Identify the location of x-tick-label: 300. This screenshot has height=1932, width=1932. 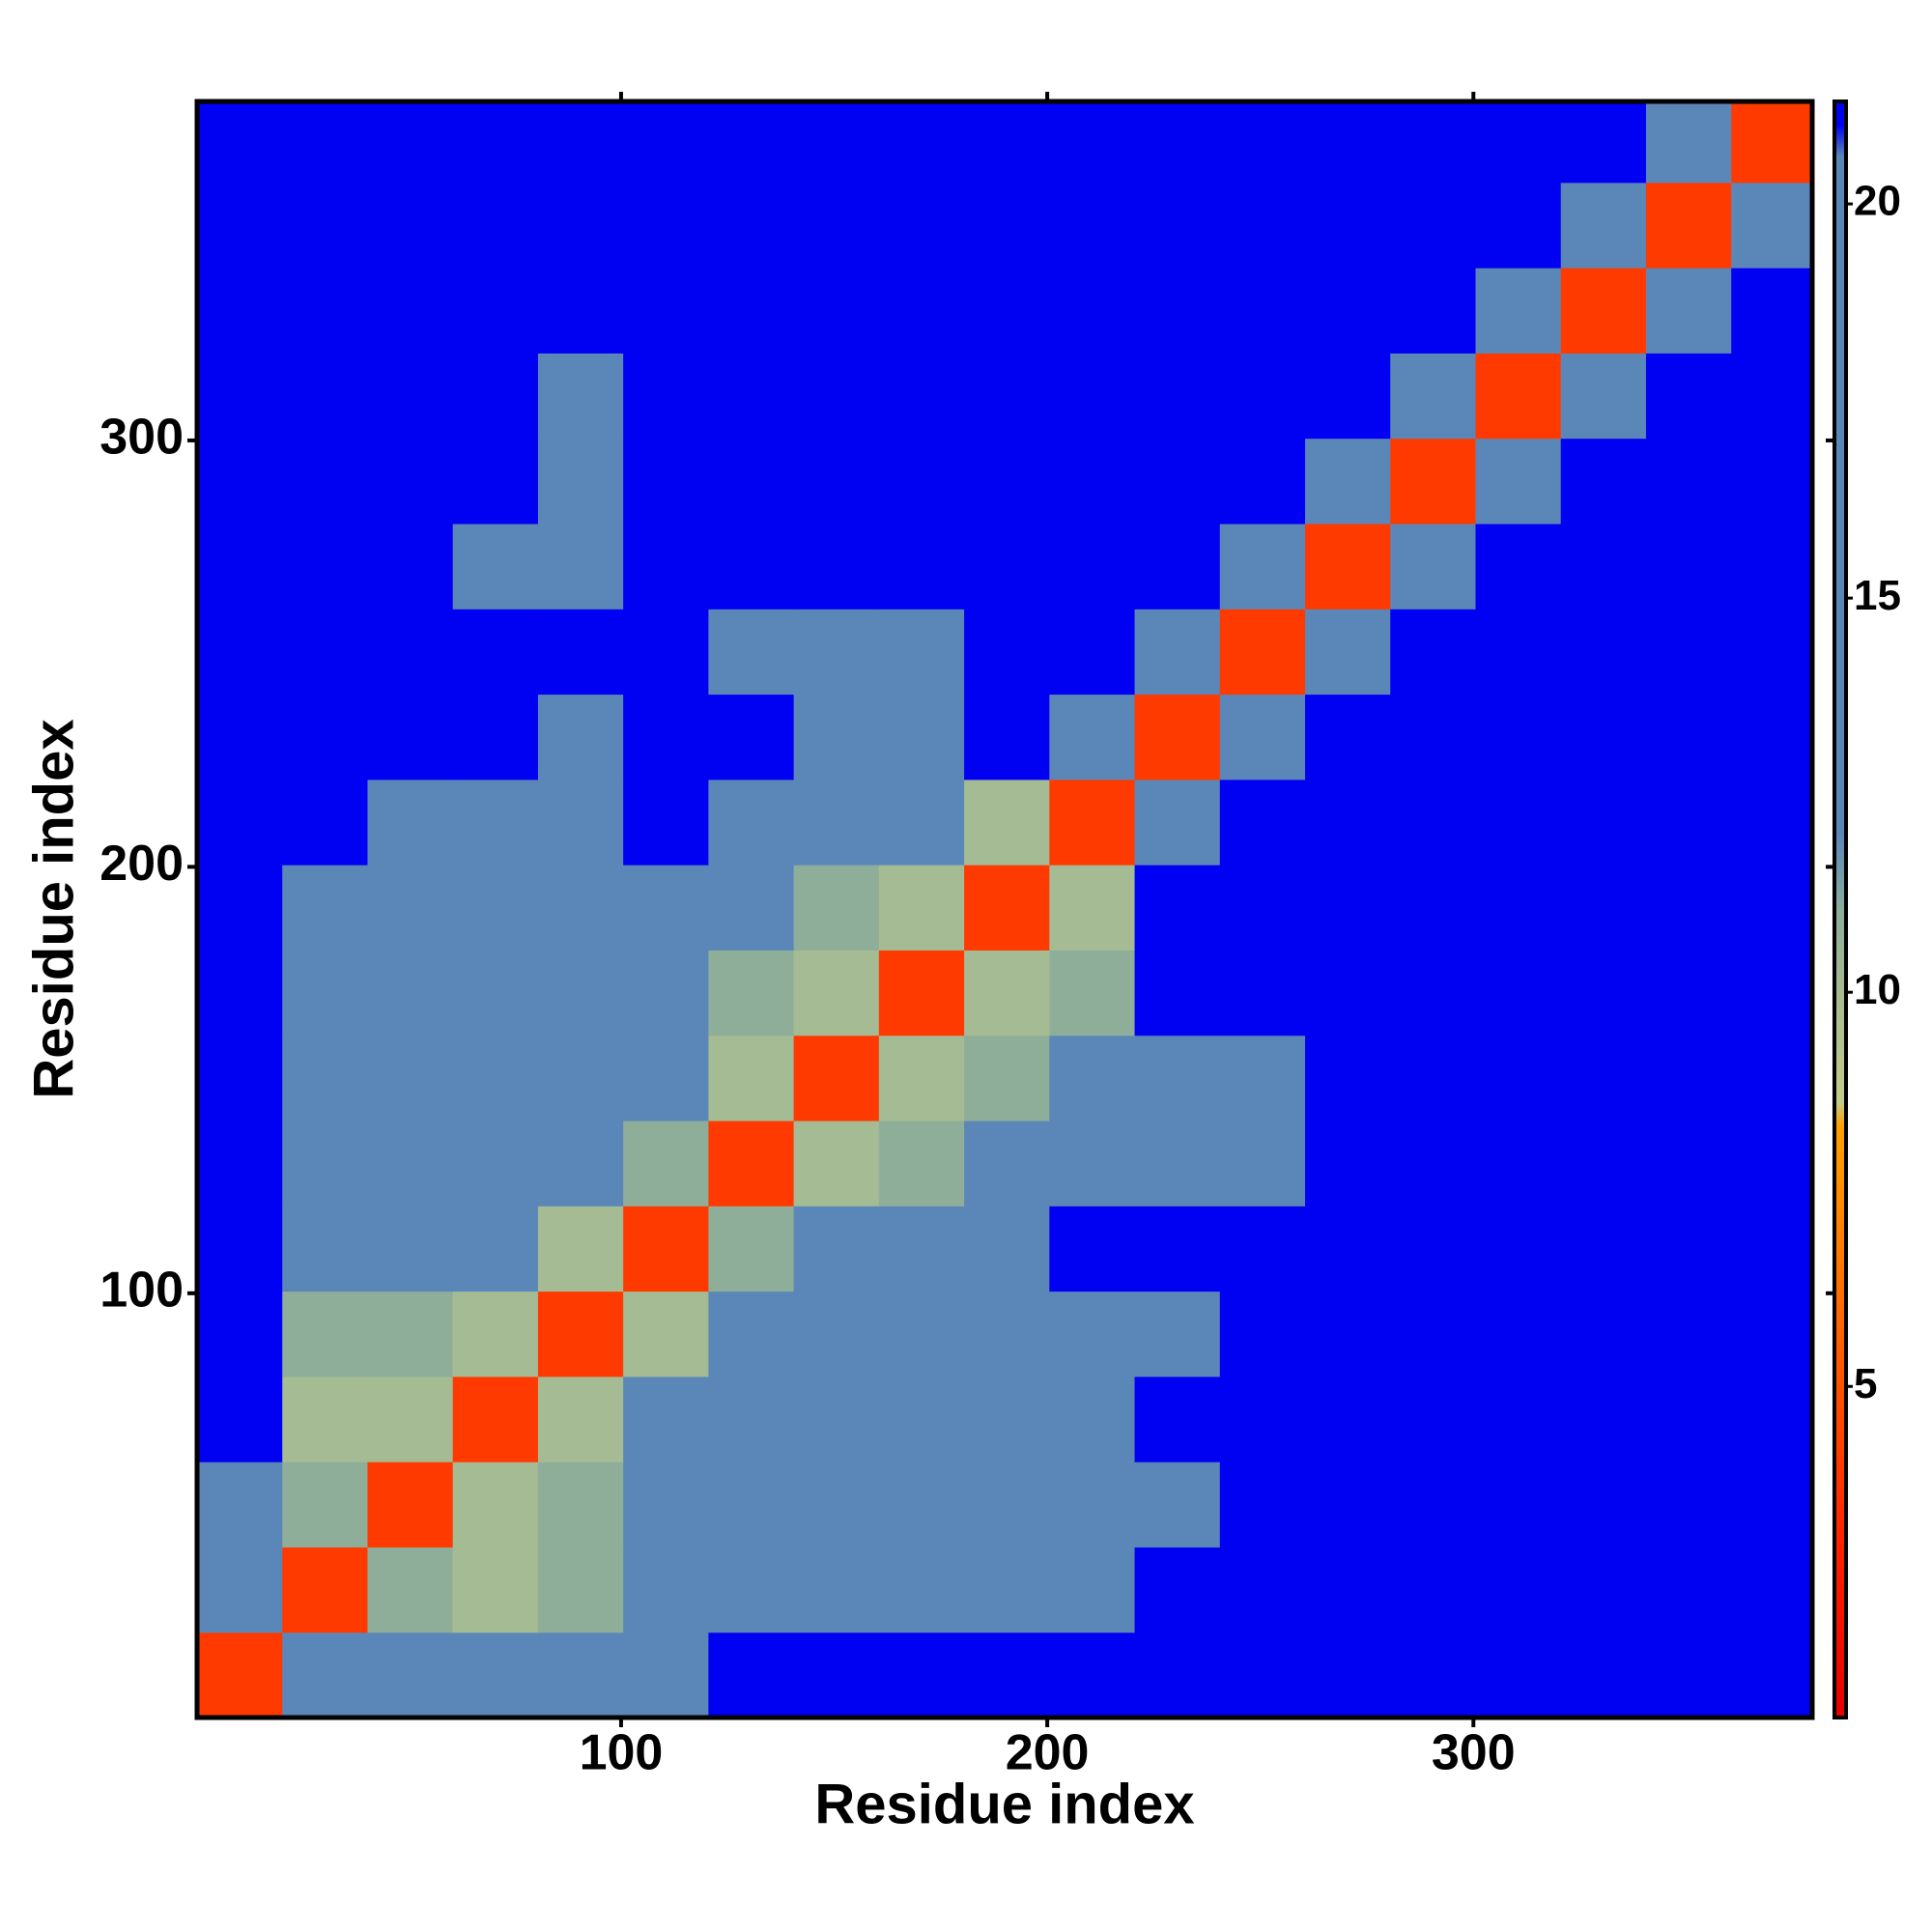
(1474, 1753).